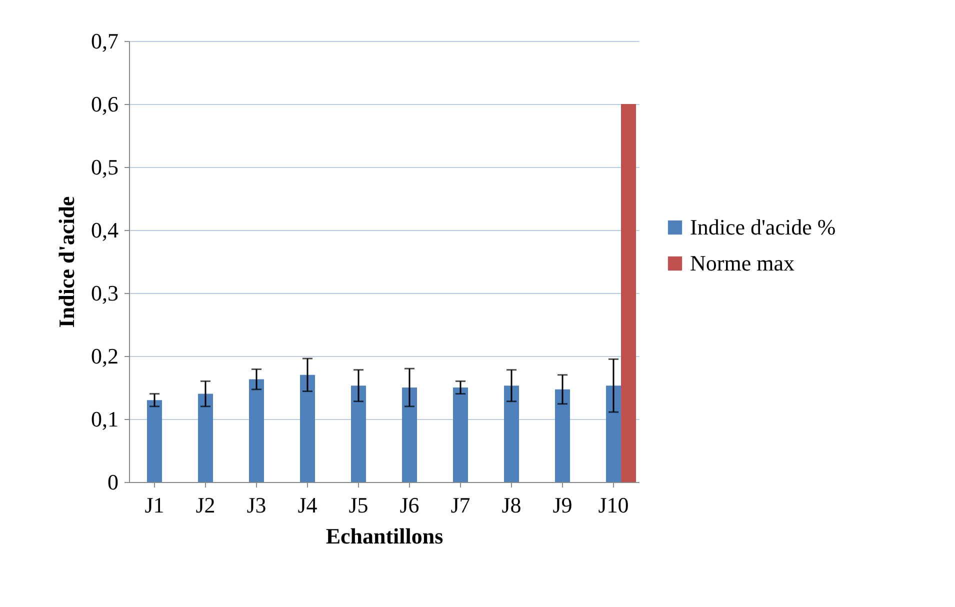  I want to click on y-tick-label: 0,4, so click(104, 230).